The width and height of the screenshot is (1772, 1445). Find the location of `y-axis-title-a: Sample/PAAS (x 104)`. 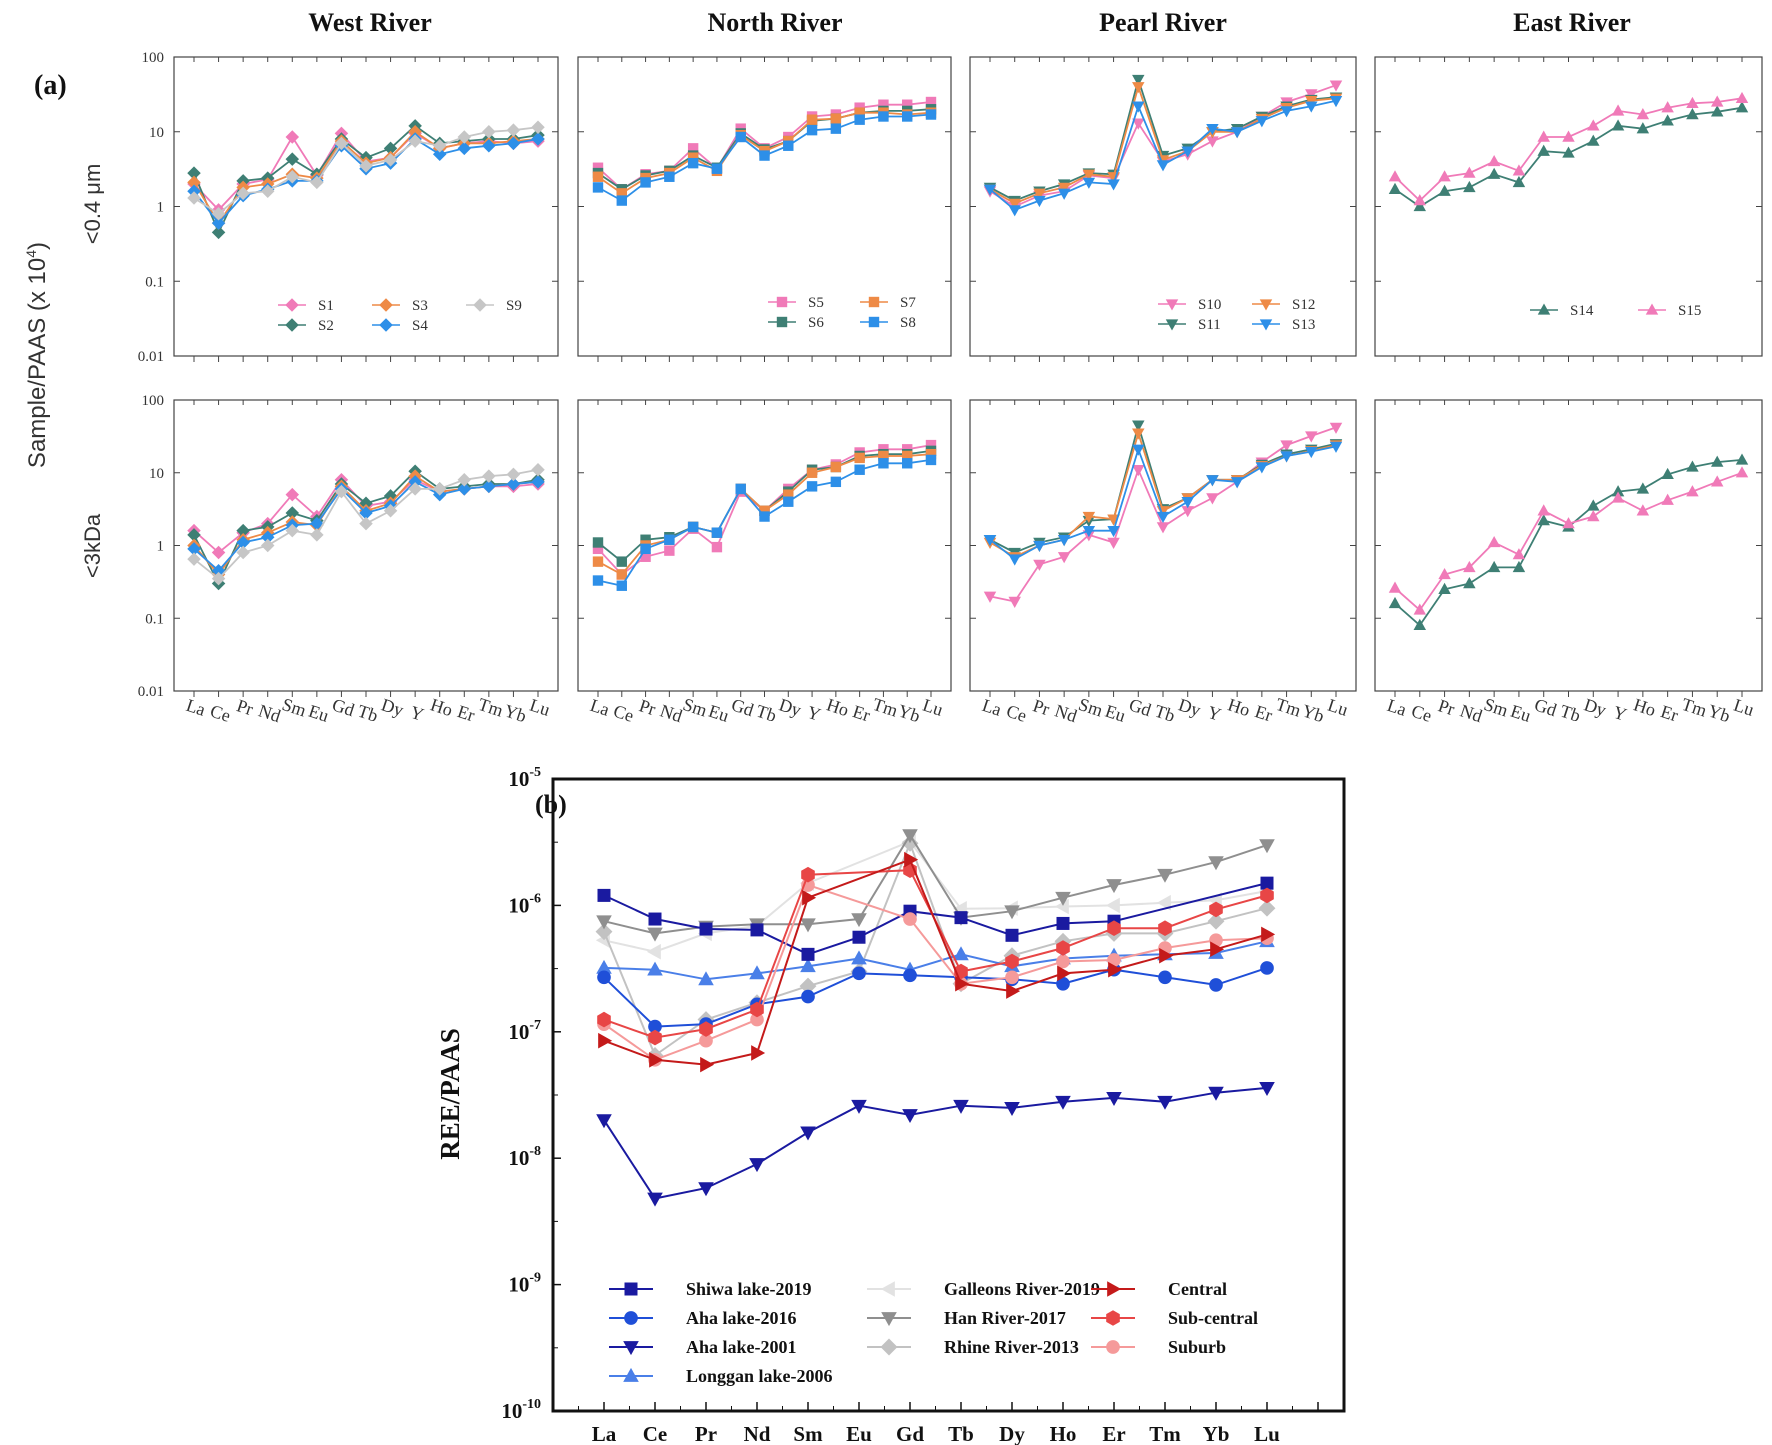

y-axis-title-a: Sample/PAAS (x 104) is located at coordinates (37, 355).